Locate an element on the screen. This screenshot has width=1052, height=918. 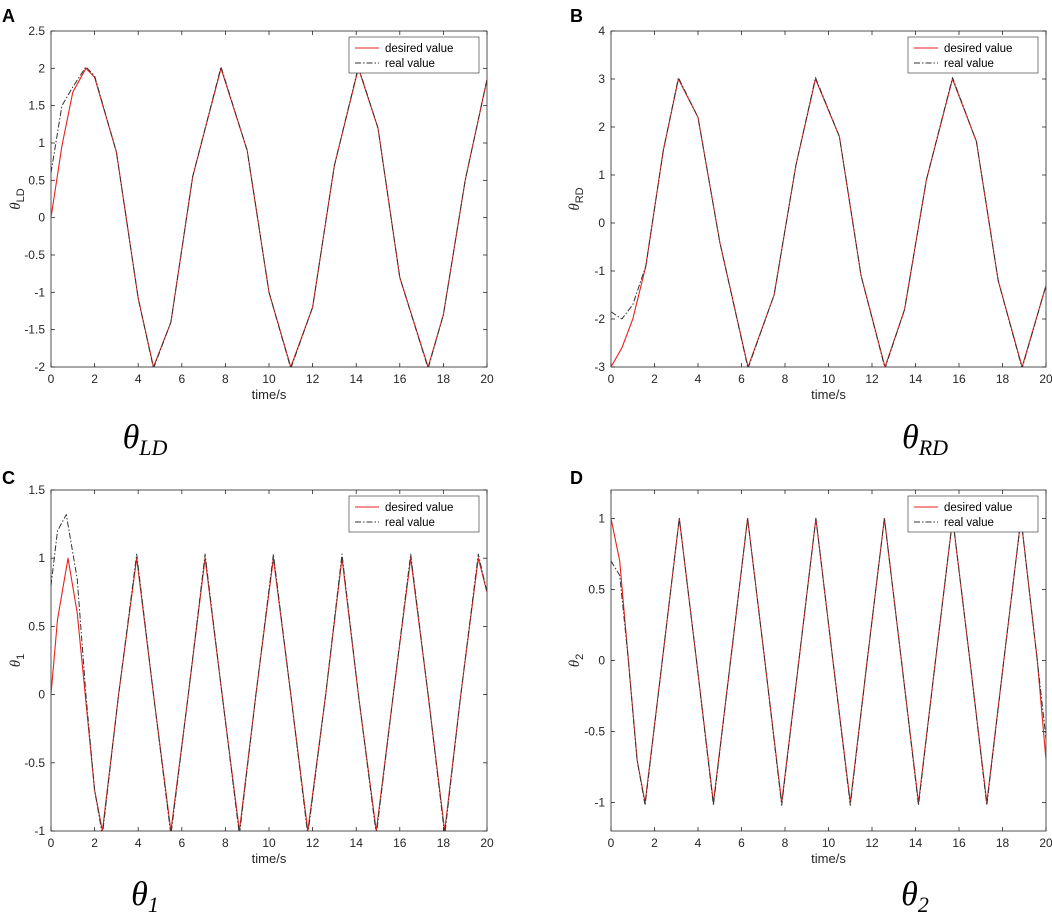
y-axis-label: θRD is located at coordinates (576, 198).